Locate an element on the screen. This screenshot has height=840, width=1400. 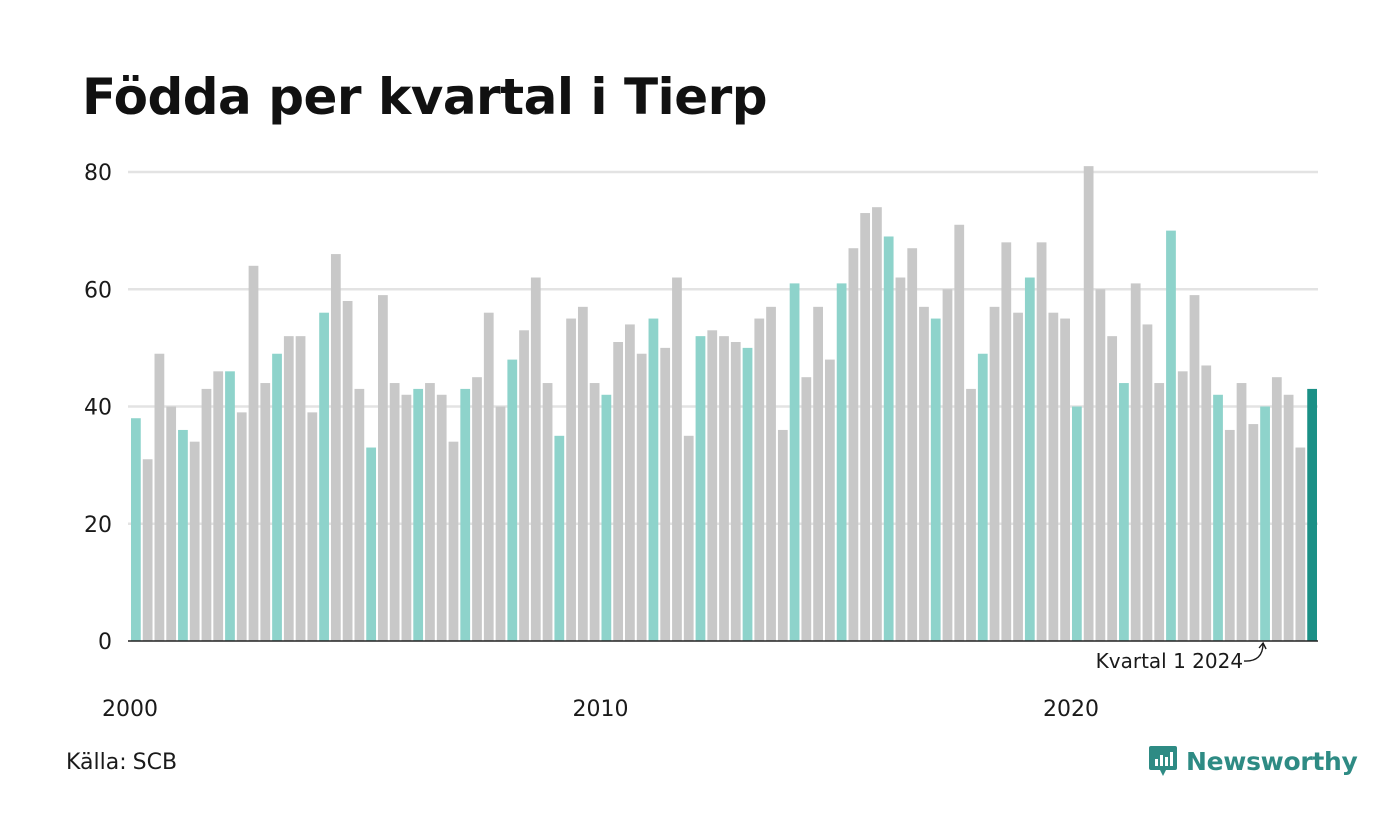
y-tick-label: 80 is located at coordinates (98, 173).